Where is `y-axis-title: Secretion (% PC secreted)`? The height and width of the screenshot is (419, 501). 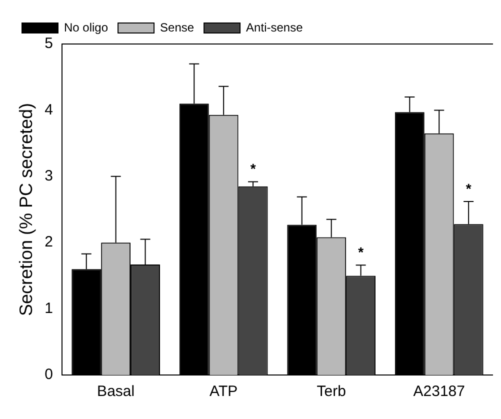 y-axis-title: Secretion (% PC secreted) is located at coordinates (26, 209).